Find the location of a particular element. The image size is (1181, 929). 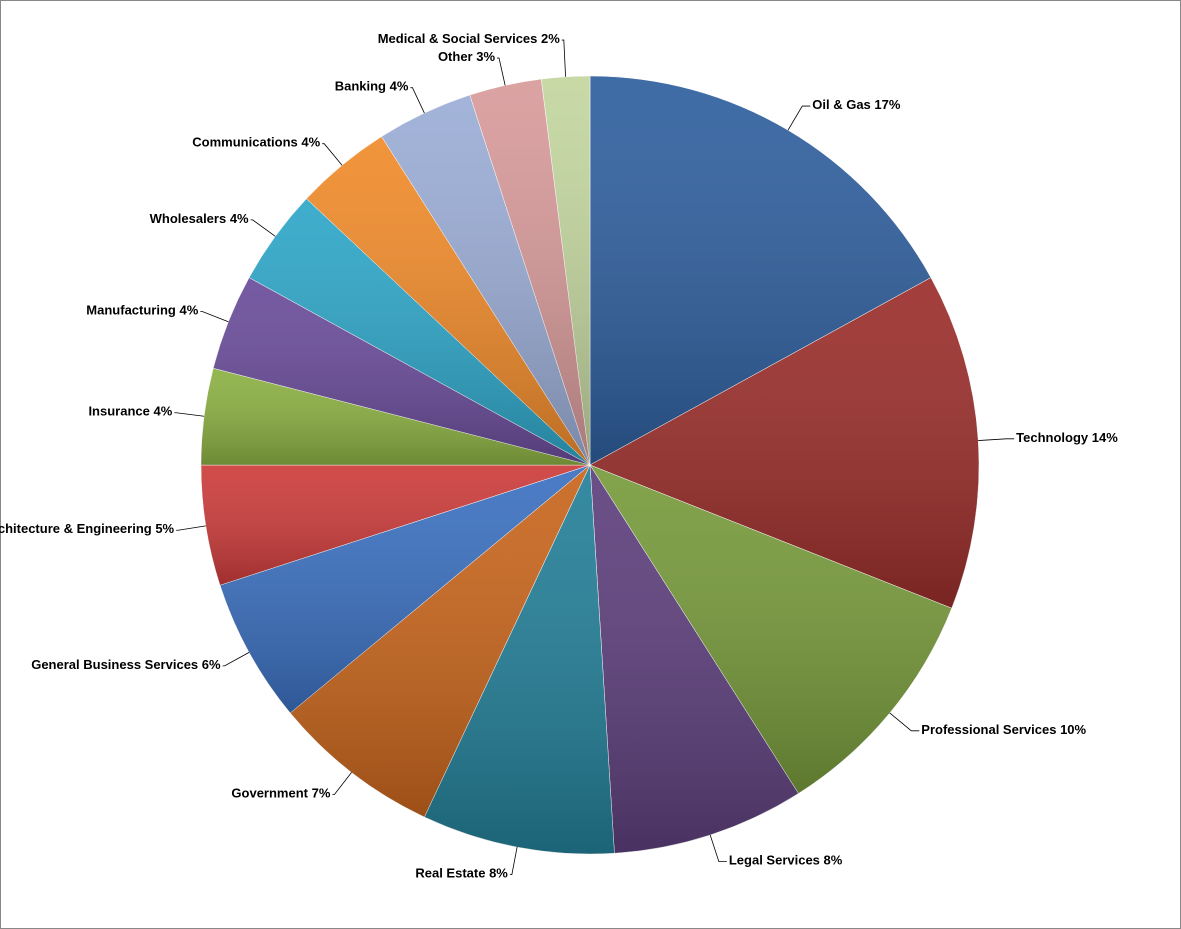

data-label: Wholesalers 4% is located at coordinates (199, 218).